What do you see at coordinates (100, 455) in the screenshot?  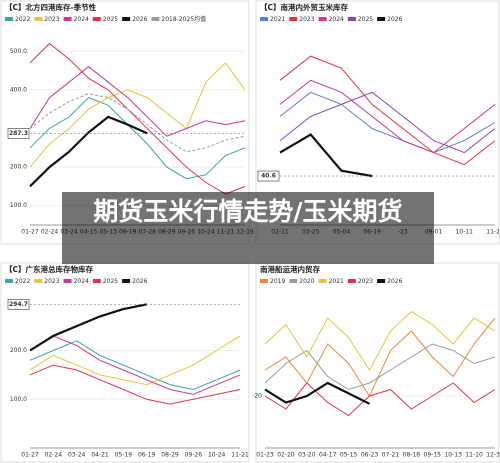 I see `x-tick-label: 04-21` at bounding box center [100, 455].